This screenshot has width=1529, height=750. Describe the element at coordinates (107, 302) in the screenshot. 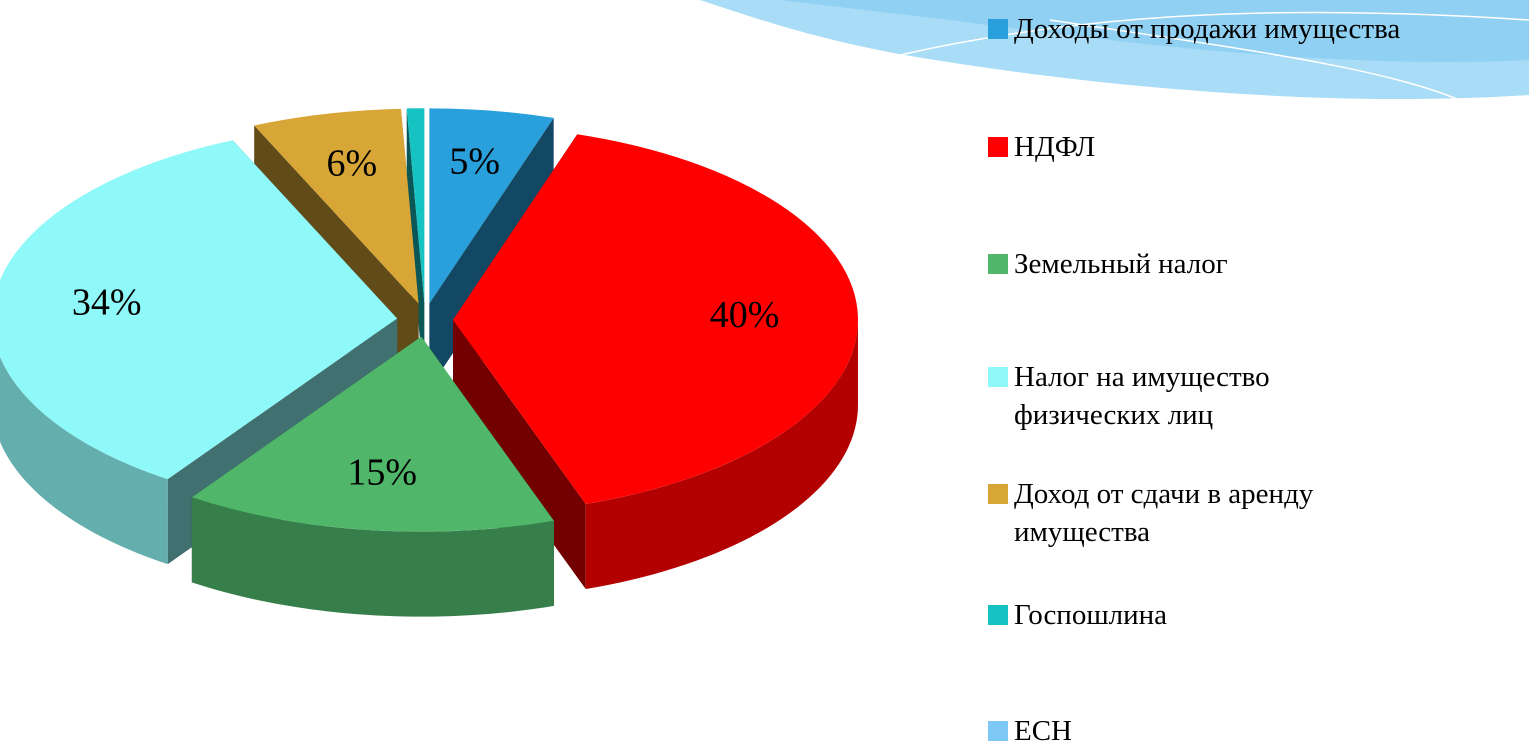

I see `data-label: 34%` at that location.